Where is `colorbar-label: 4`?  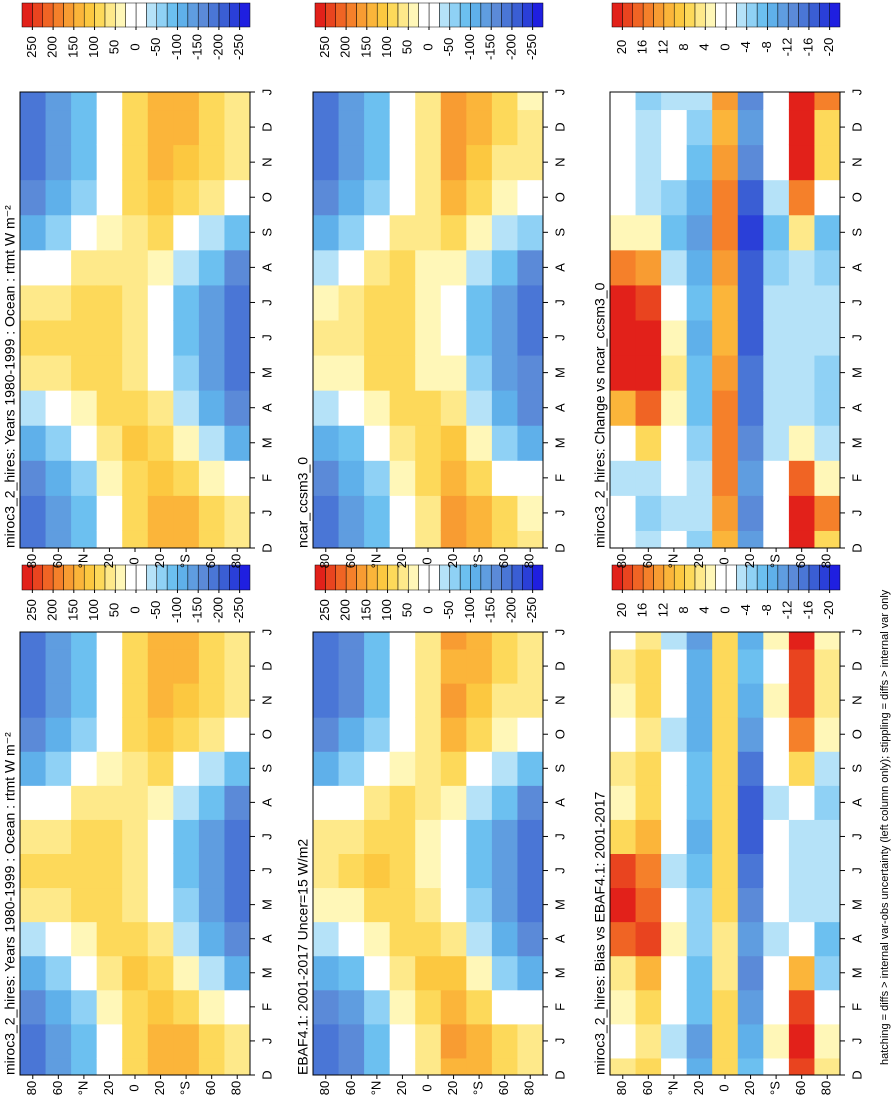
colorbar-label: 4 is located at coordinates (704, 46).